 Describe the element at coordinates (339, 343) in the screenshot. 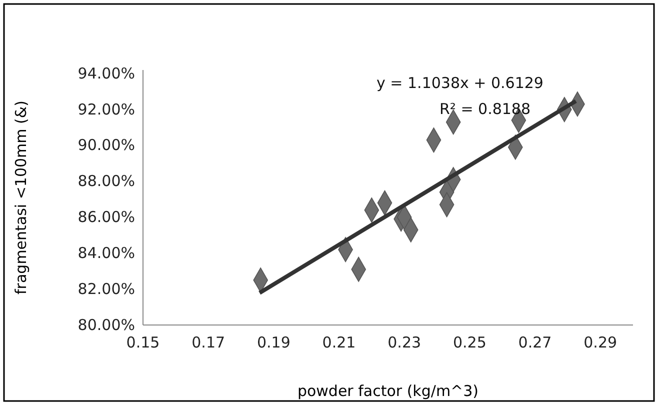

I see `x-tick-label: 0.21` at that location.